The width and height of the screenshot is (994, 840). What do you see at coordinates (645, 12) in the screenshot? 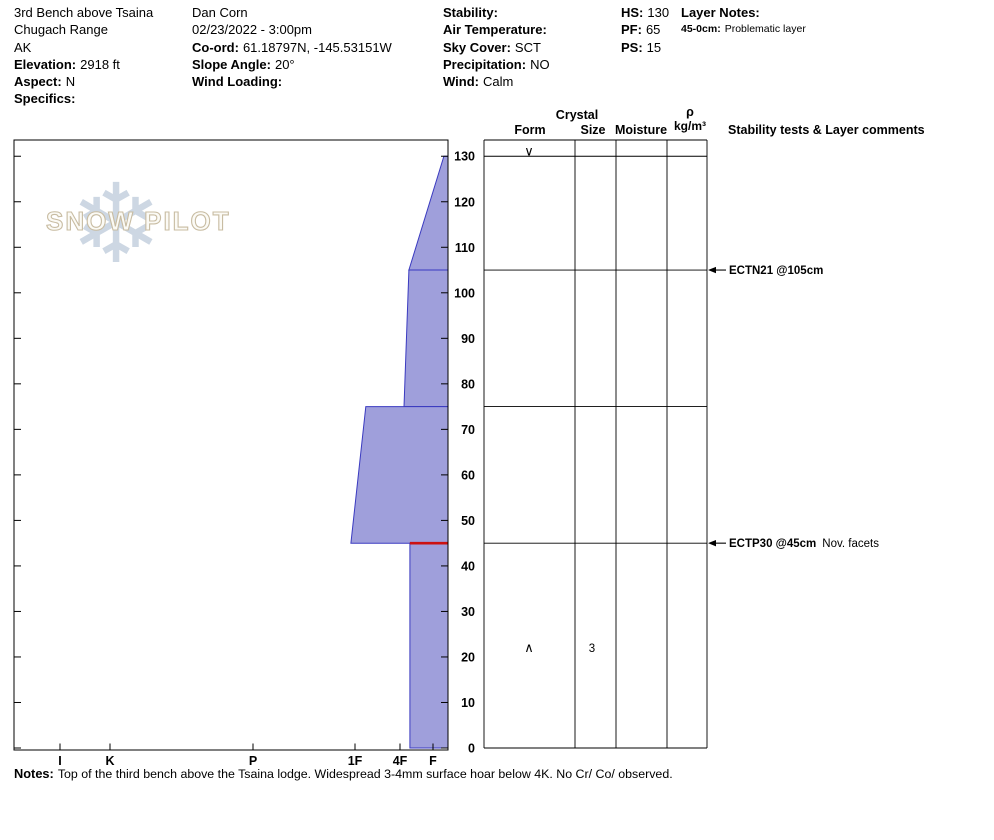
I see `hs-row: HS: 130` at bounding box center [645, 12].